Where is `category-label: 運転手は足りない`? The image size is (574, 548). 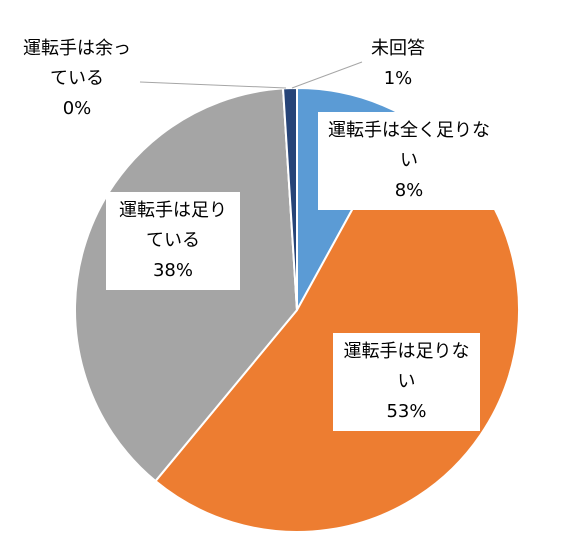
category-label: 運転手は足りない is located at coordinates (406, 366).